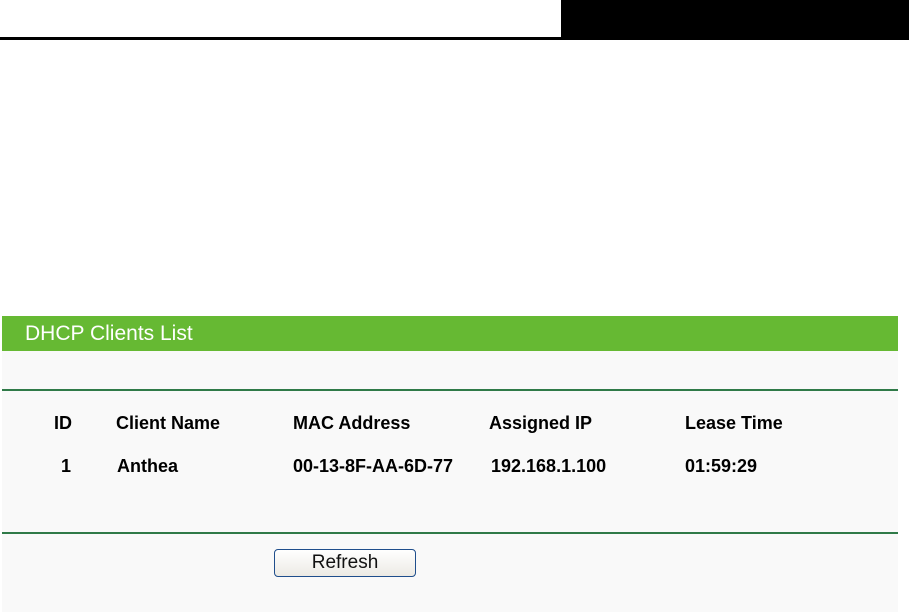 This screenshot has width=909, height=612. Describe the element at coordinates (352, 423) in the screenshot. I see `column-header-mac-address: MAC Address` at that location.